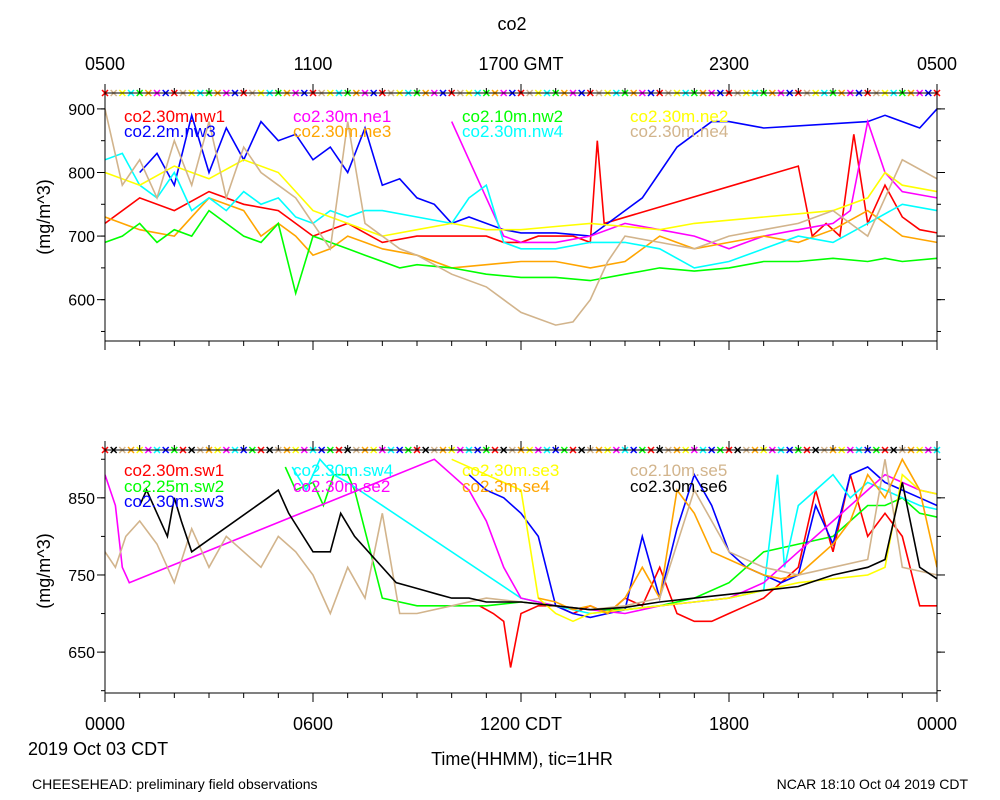 This screenshot has width=1000, height=800. What do you see at coordinates (512, 116) in the screenshot?
I see `legend-entry: co2.10m.nw2` at bounding box center [512, 116].